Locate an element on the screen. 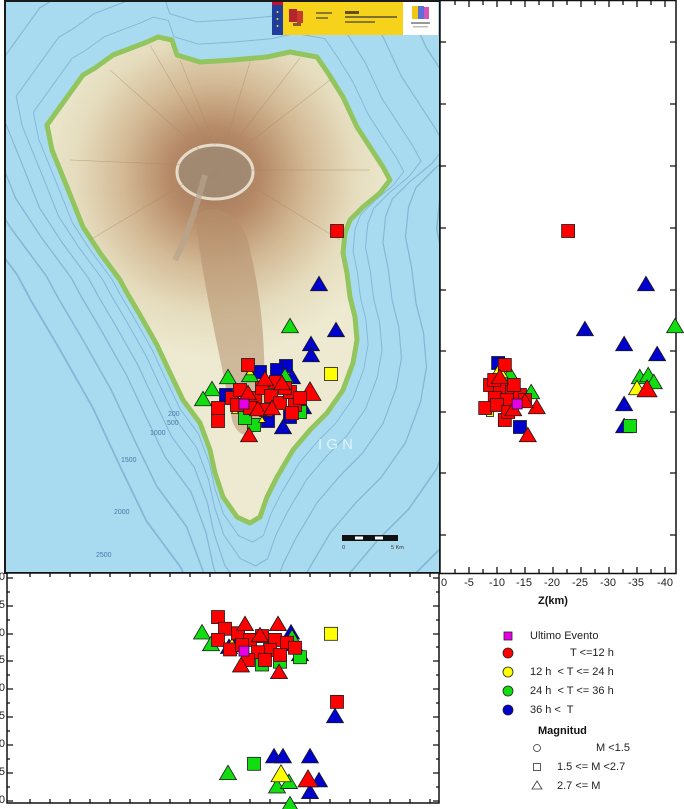 The width and height of the screenshot is (684, 809). x-axis-title: Z(km) is located at coordinates (553, 601).